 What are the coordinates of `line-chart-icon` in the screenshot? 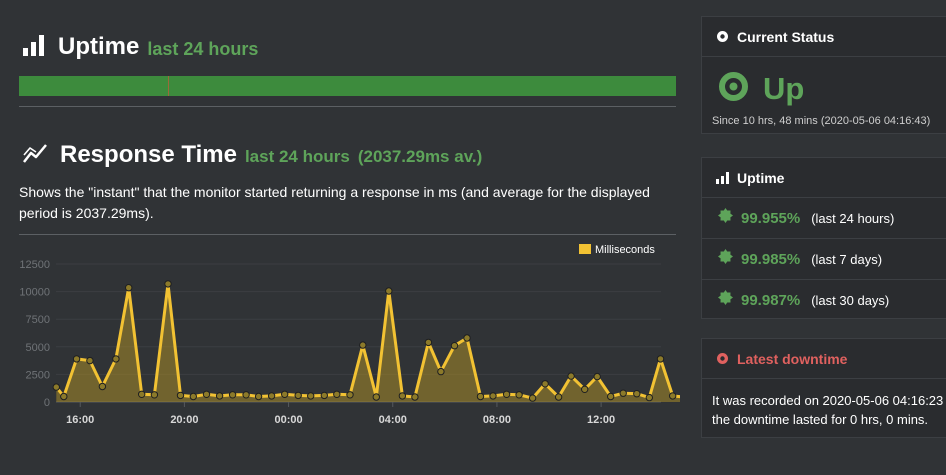 It's located at (35, 155).